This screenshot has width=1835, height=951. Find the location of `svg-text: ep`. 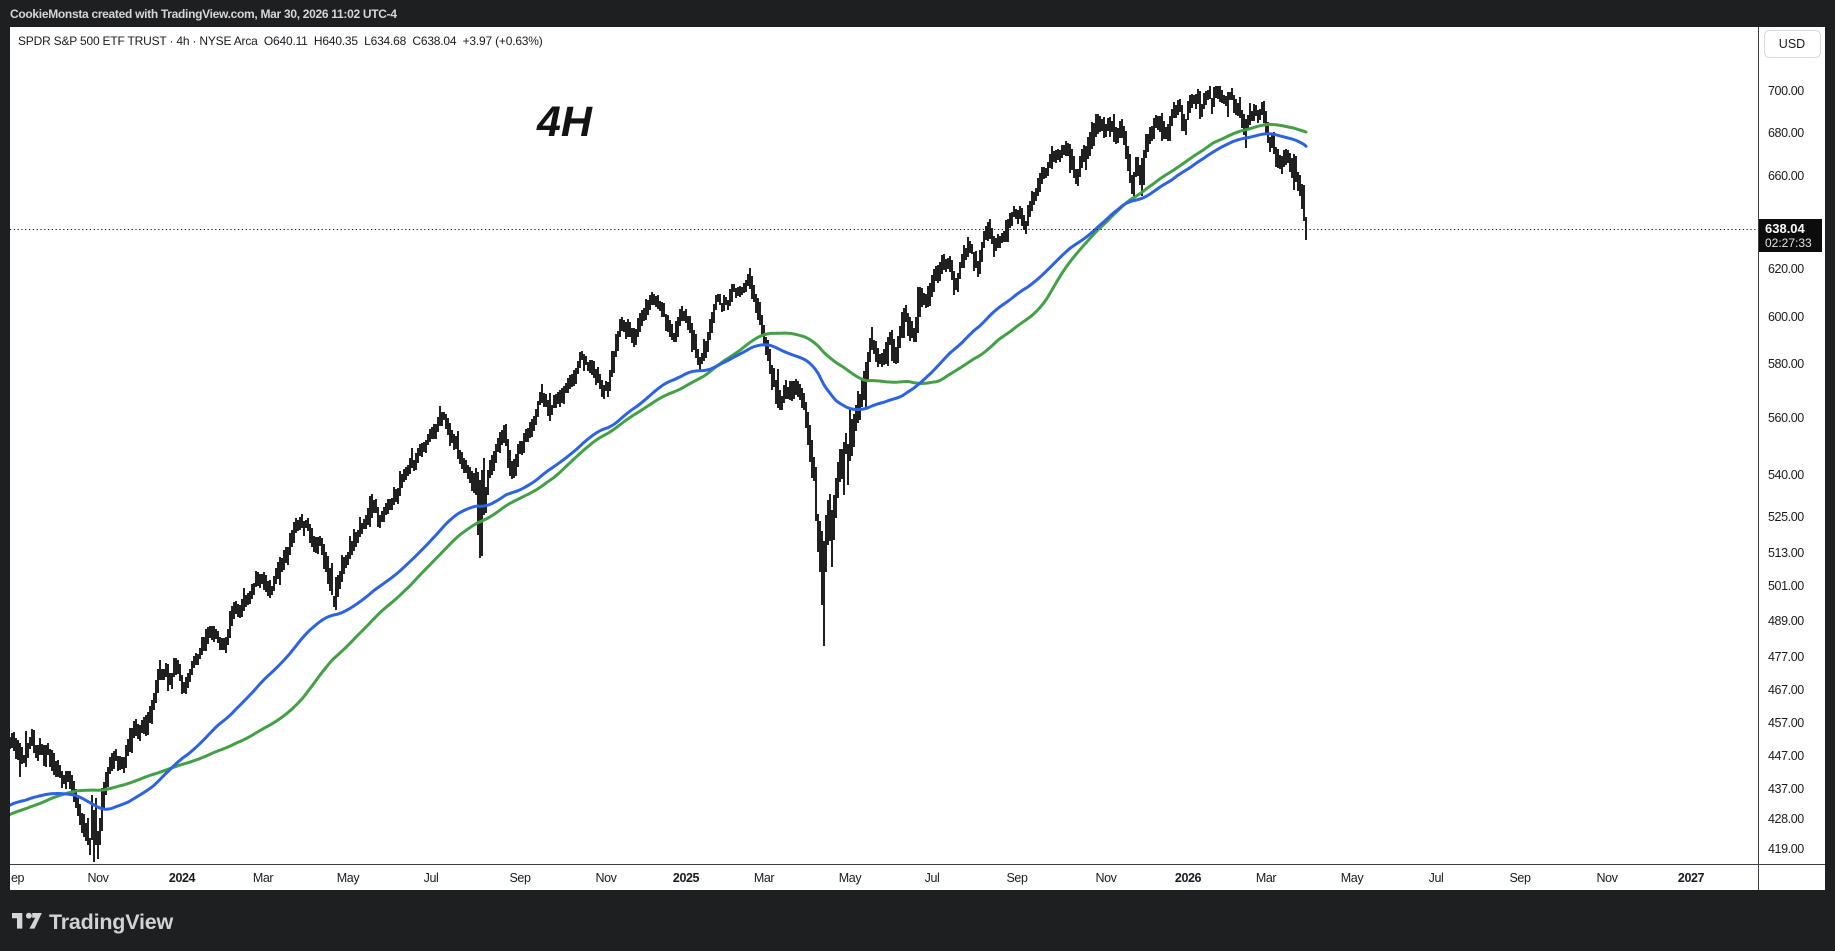

svg-text: ep is located at coordinates (18, 878).